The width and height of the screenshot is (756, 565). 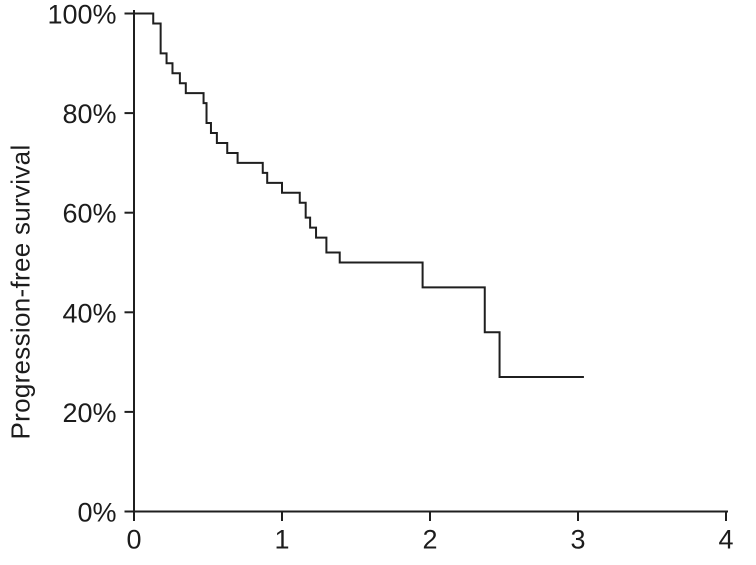 What do you see at coordinates (725, 540) in the screenshot?
I see `x-tick-label: 4` at bounding box center [725, 540].